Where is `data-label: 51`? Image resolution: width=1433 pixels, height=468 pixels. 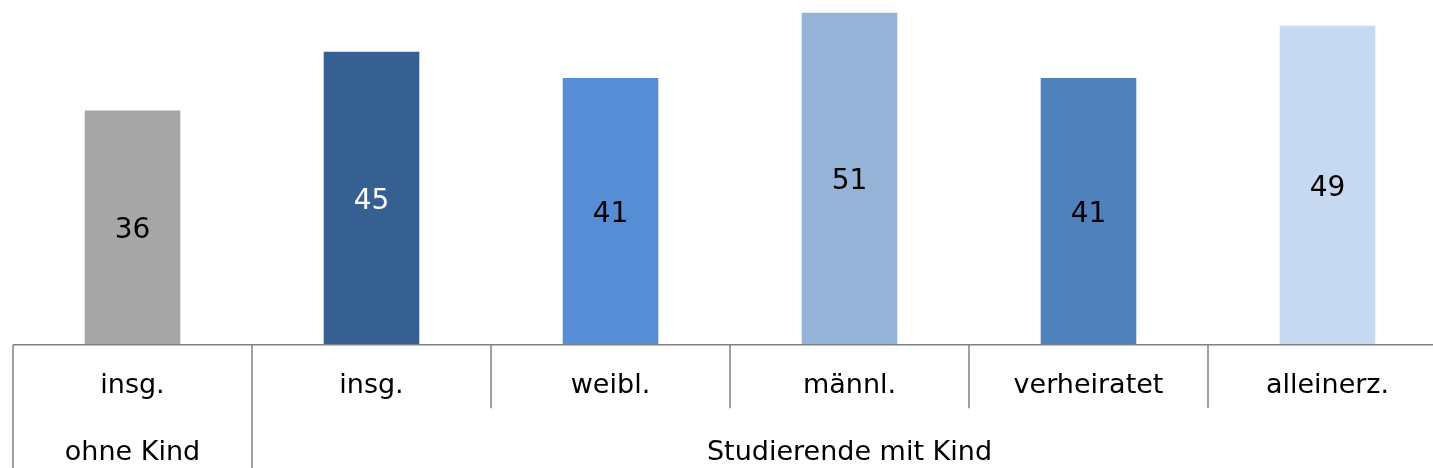
data-label: 51 is located at coordinates (849, 180).